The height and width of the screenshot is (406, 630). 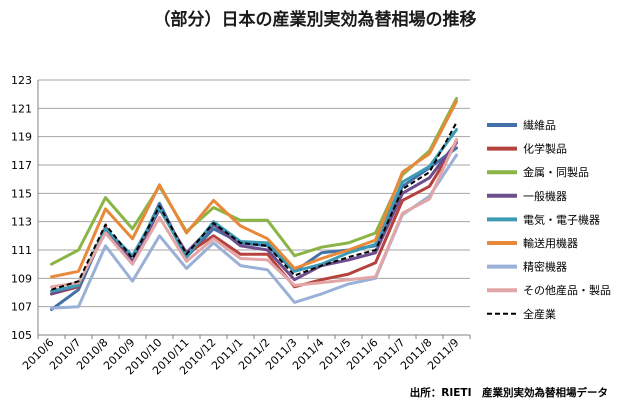 I want to click on y-tick-label: 111, so click(x=21, y=250).